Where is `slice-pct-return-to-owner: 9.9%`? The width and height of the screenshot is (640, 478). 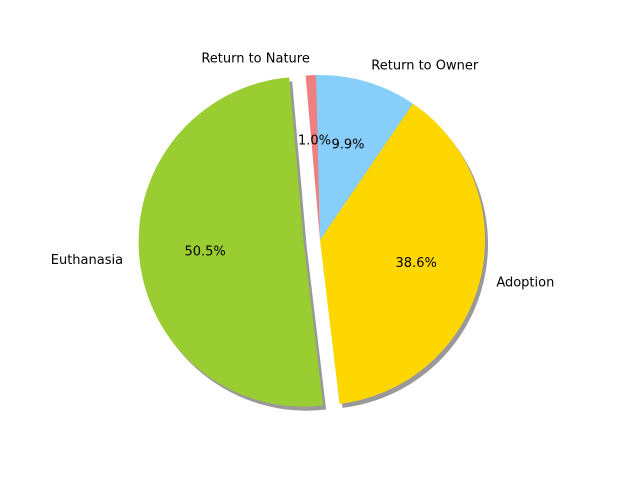
slice-pct-return-to-owner: 9.9% is located at coordinates (347, 145).